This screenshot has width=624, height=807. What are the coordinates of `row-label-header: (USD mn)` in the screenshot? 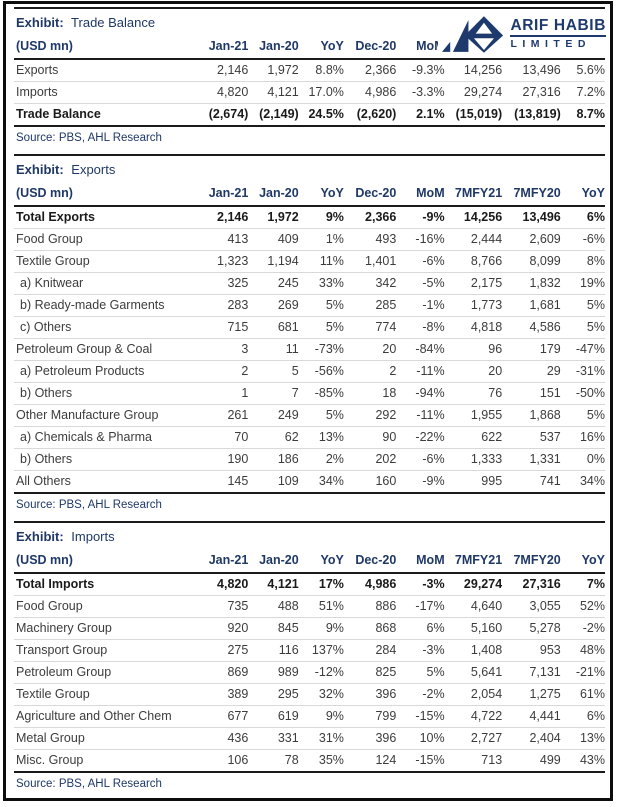 It's located at (104, 194).